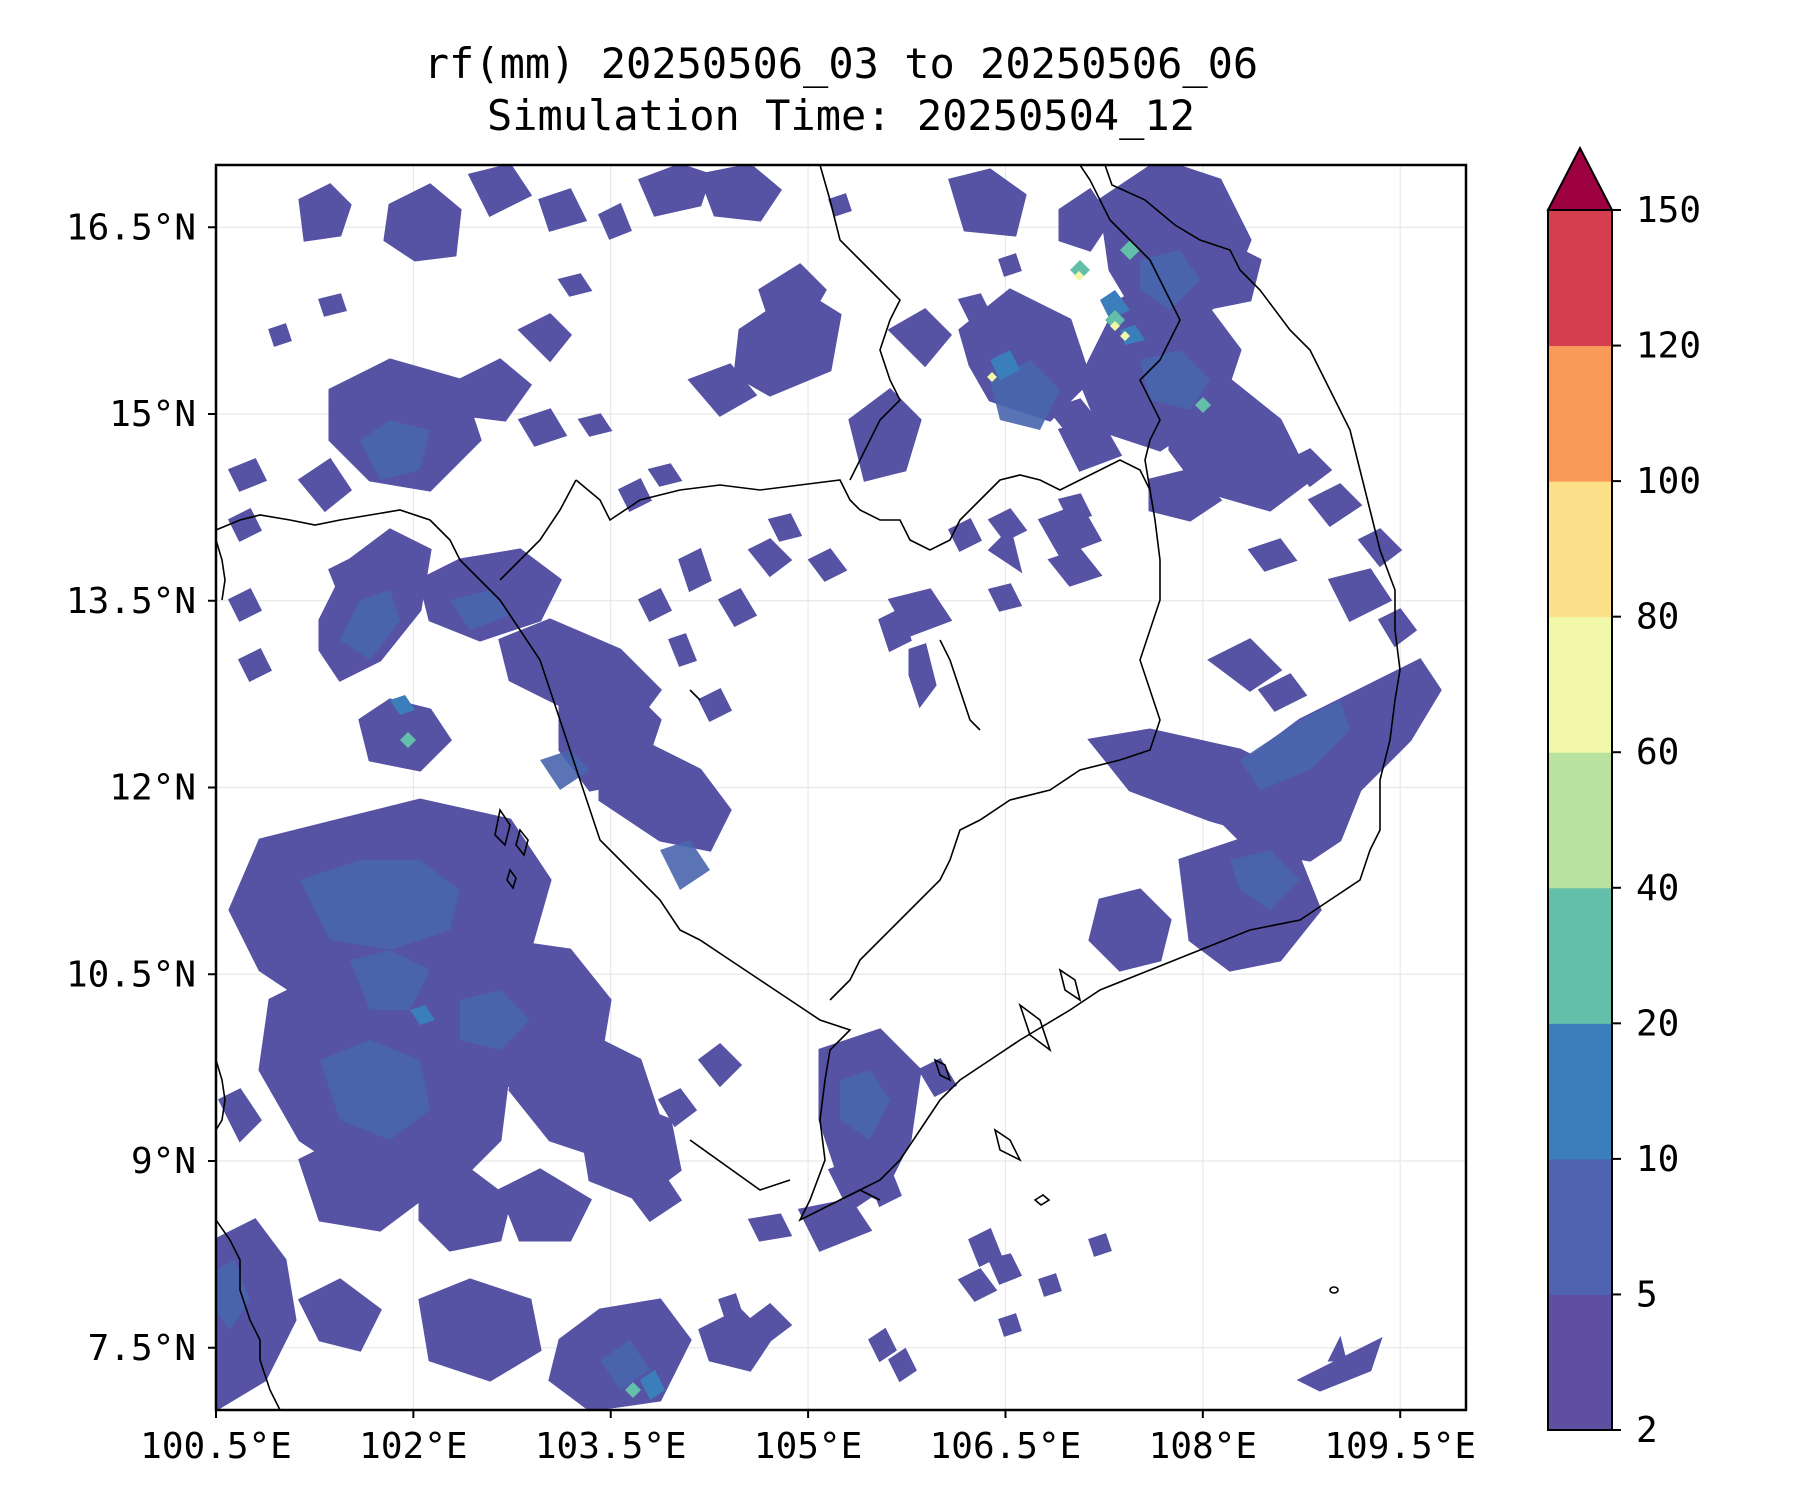 Image resolution: width=1800 pixels, height=1500 pixels. Describe the element at coordinates (1647, 1294) in the screenshot. I see `colorbar-tick-label: 5` at that location.